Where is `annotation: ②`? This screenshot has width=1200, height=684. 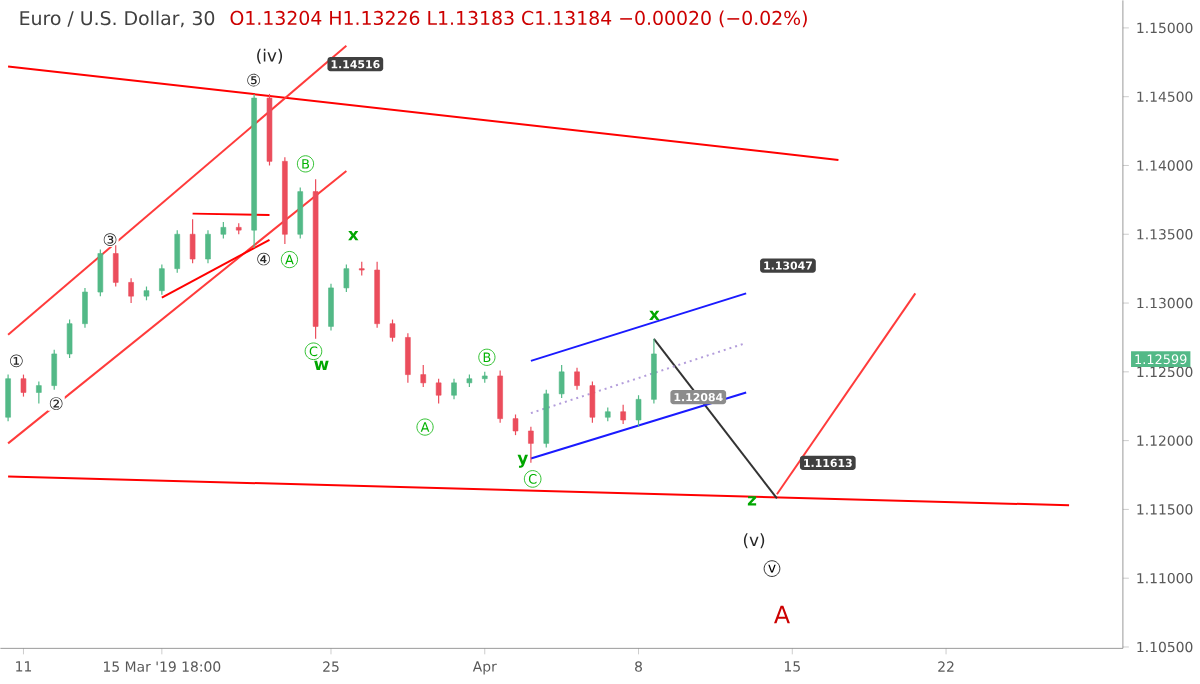
annotation: ② is located at coordinates (56, 403).